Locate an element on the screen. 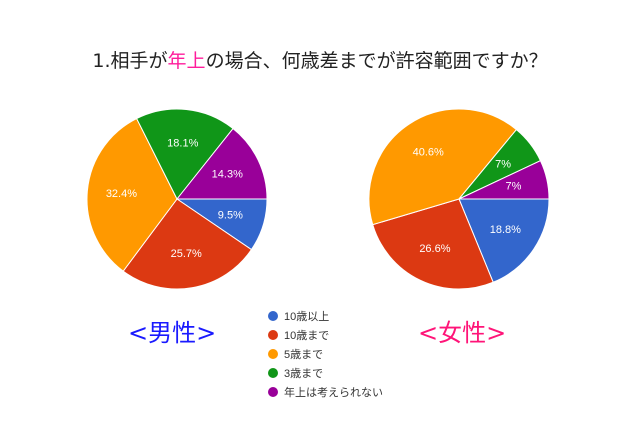 This screenshot has height=427, width=640. legend-item: 5歳まで is located at coordinates (325, 353).